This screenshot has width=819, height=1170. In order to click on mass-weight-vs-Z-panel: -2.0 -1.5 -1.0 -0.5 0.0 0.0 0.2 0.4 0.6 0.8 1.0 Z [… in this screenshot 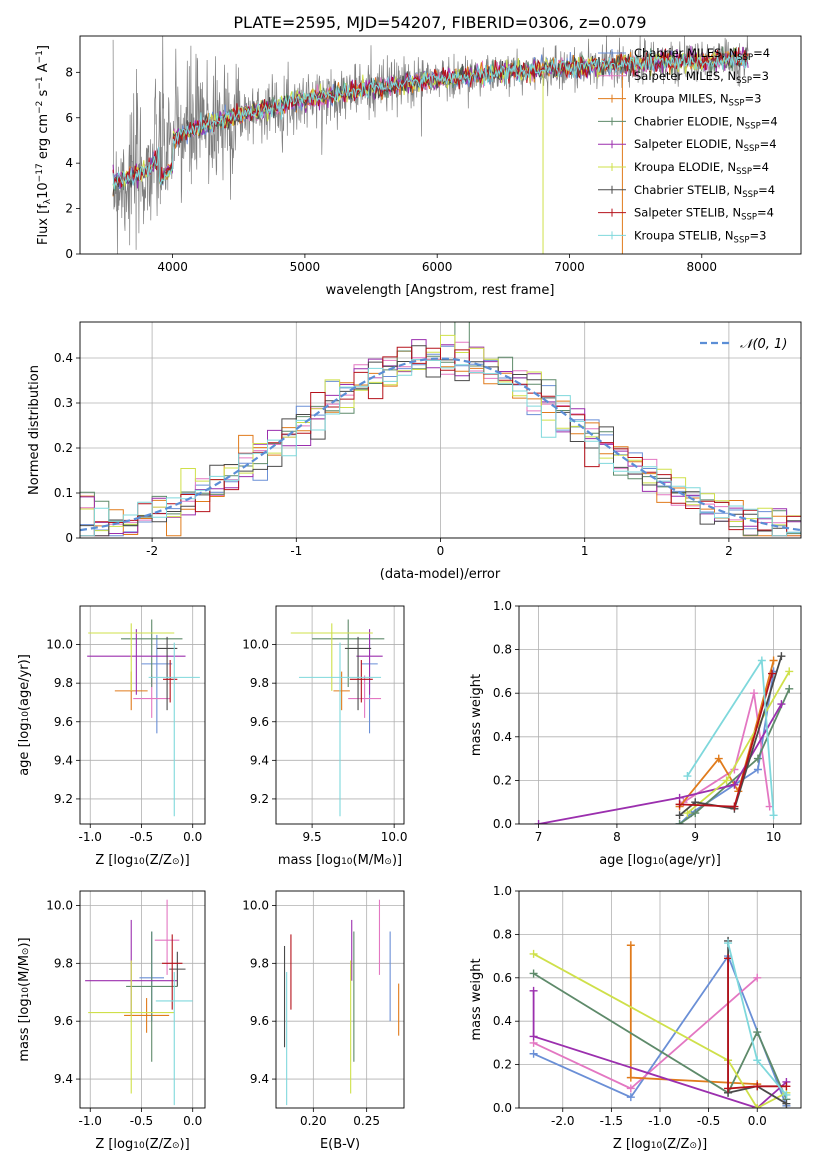, I will do `click(635, 1018)`.